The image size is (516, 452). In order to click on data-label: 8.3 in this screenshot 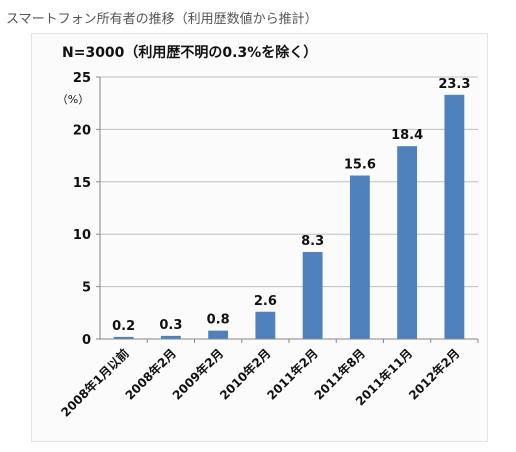, I will do `click(312, 241)`.